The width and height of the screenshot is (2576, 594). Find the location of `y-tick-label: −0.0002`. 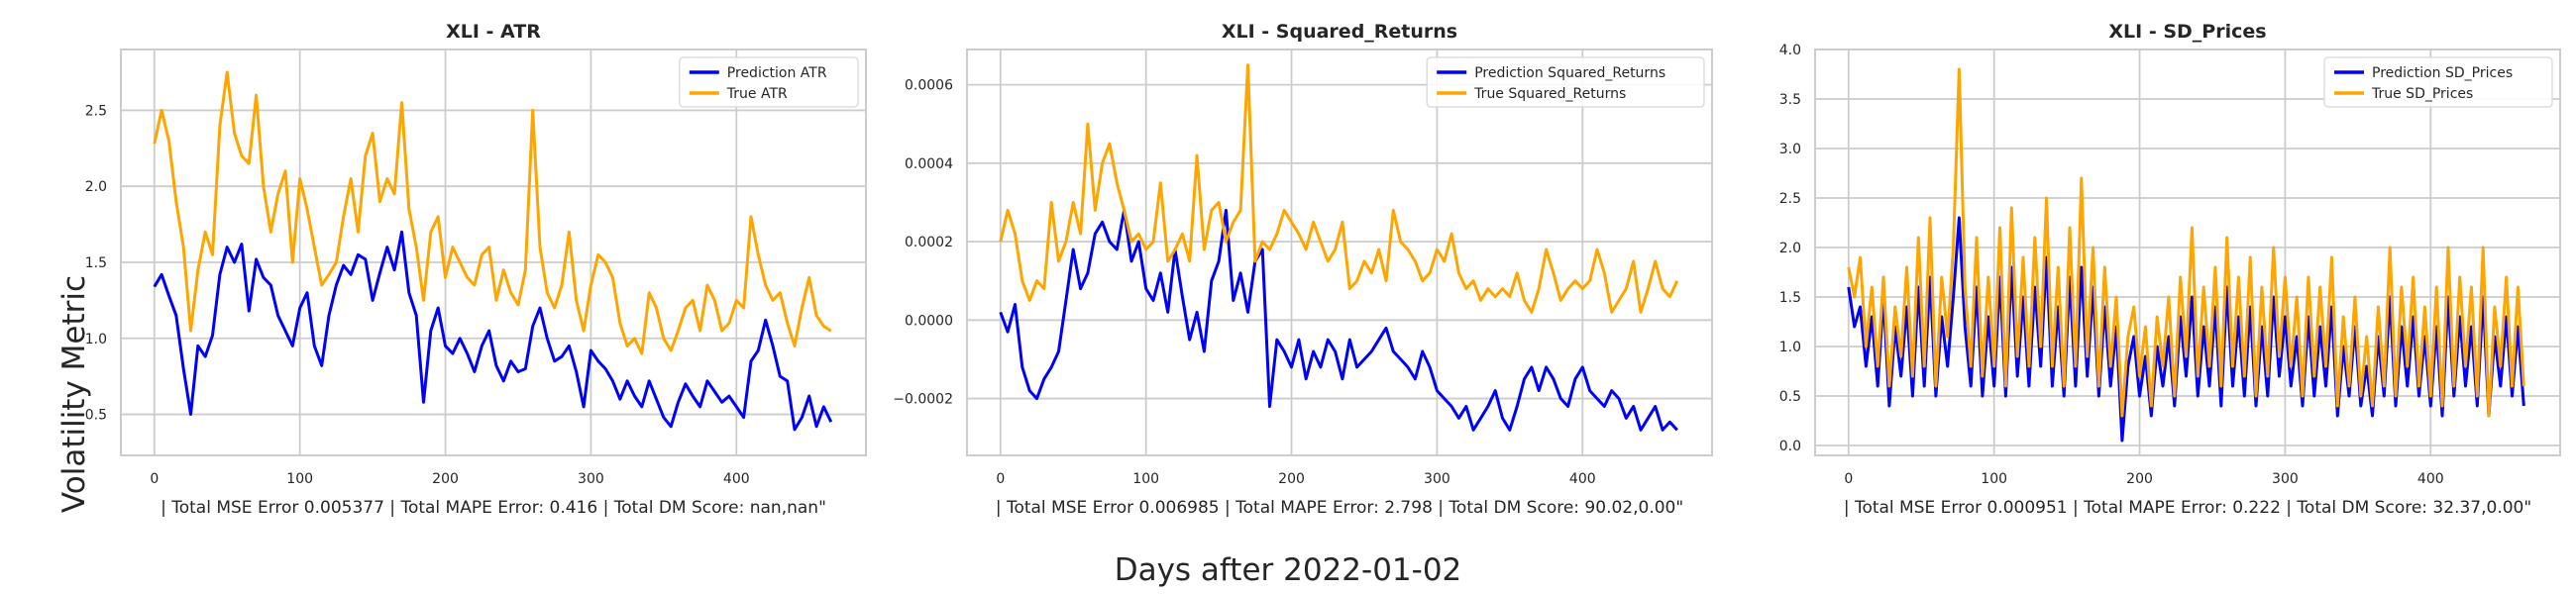

y-tick-label: −0.0002 is located at coordinates (923, 400).